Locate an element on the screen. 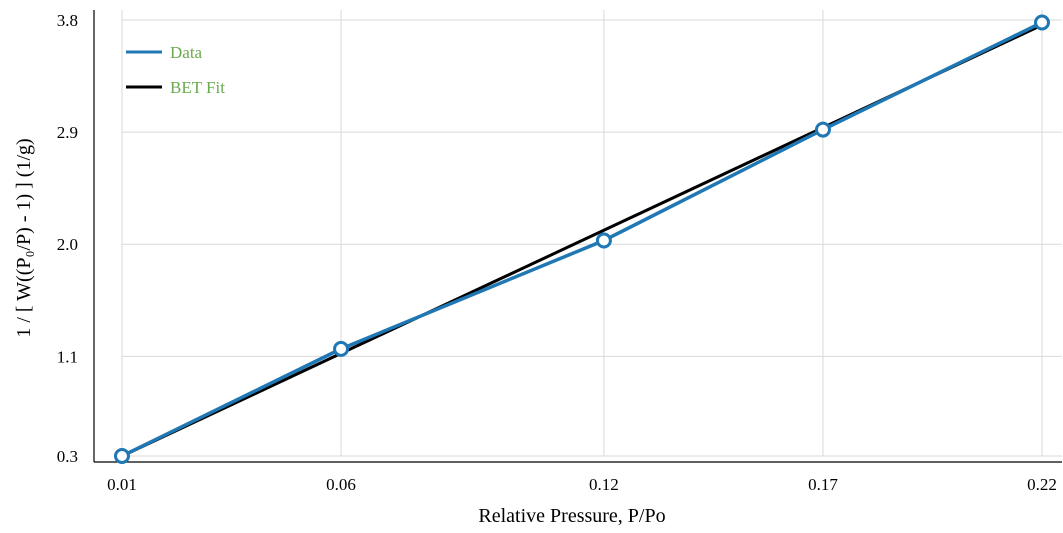  y-tick-label: 1.1 is located at coordinates (67, 356).